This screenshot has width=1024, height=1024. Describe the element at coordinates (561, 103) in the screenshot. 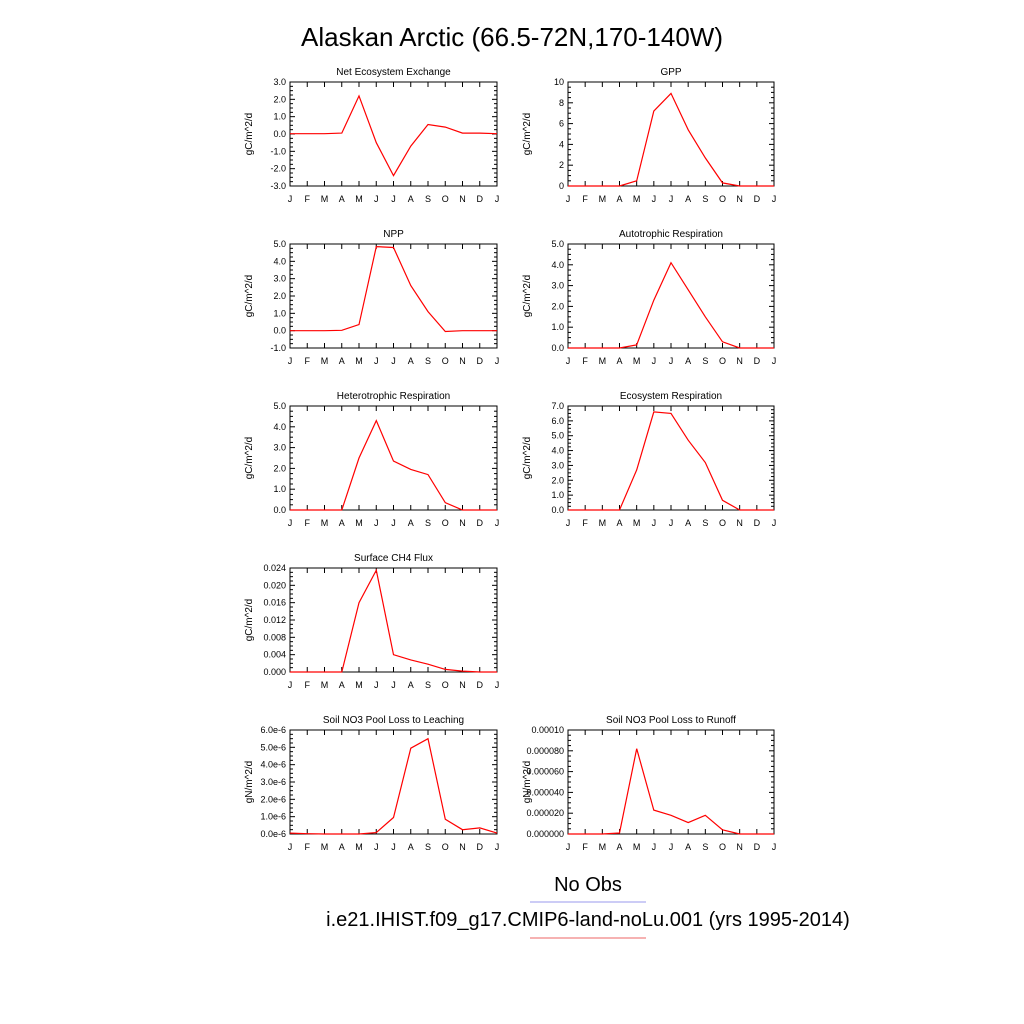

I see `y-tick-label: 8` at that location.